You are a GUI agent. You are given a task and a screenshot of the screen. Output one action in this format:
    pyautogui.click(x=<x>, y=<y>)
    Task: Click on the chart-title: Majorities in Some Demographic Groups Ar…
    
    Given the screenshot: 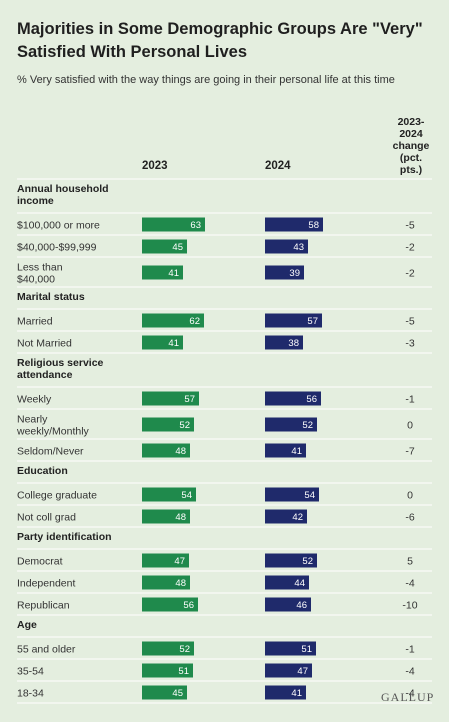 What is the action you would take?
    pyautogui.click(x=220, y=40)
    